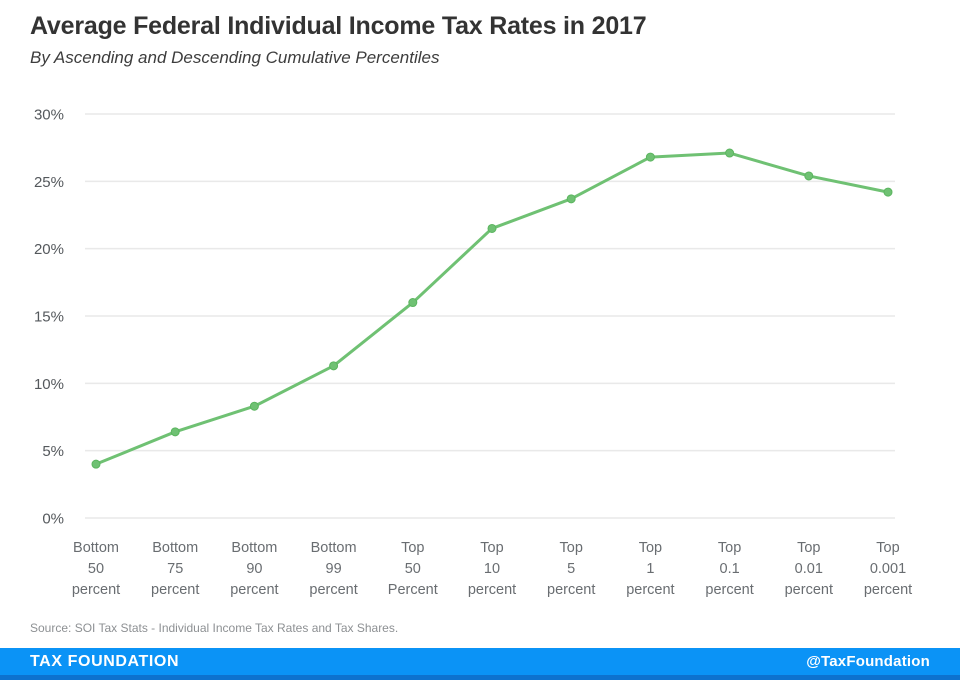 The image size is (960, 680). What do you see at coordinates (571, 569) in the screenshot?
I see `x-tick-label: 5` at bounding box center [571, 569].